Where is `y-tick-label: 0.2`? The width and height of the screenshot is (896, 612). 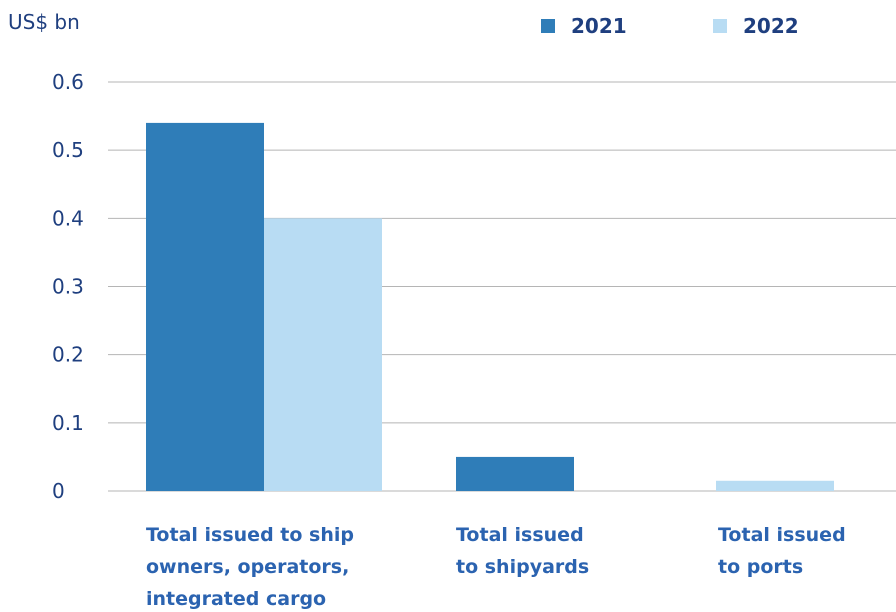 y-tick-label: 0.2 is located at coordinates (68, 355).